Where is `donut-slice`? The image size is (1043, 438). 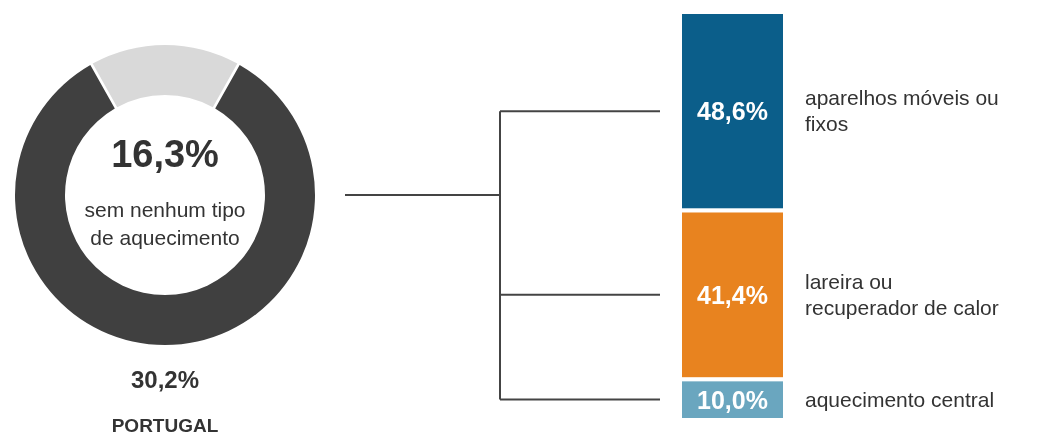 donut-slice is located at coordinates (165, 76).